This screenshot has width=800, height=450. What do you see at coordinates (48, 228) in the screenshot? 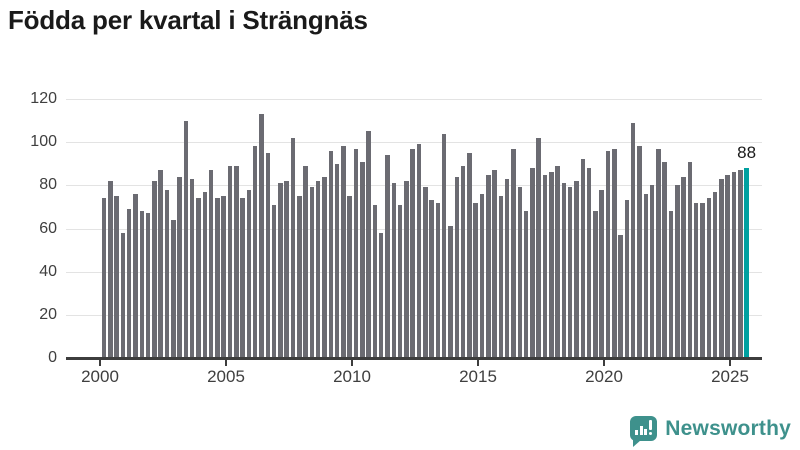
I see `y-axis-tick-label: 60` at bounding box center [48, 228].